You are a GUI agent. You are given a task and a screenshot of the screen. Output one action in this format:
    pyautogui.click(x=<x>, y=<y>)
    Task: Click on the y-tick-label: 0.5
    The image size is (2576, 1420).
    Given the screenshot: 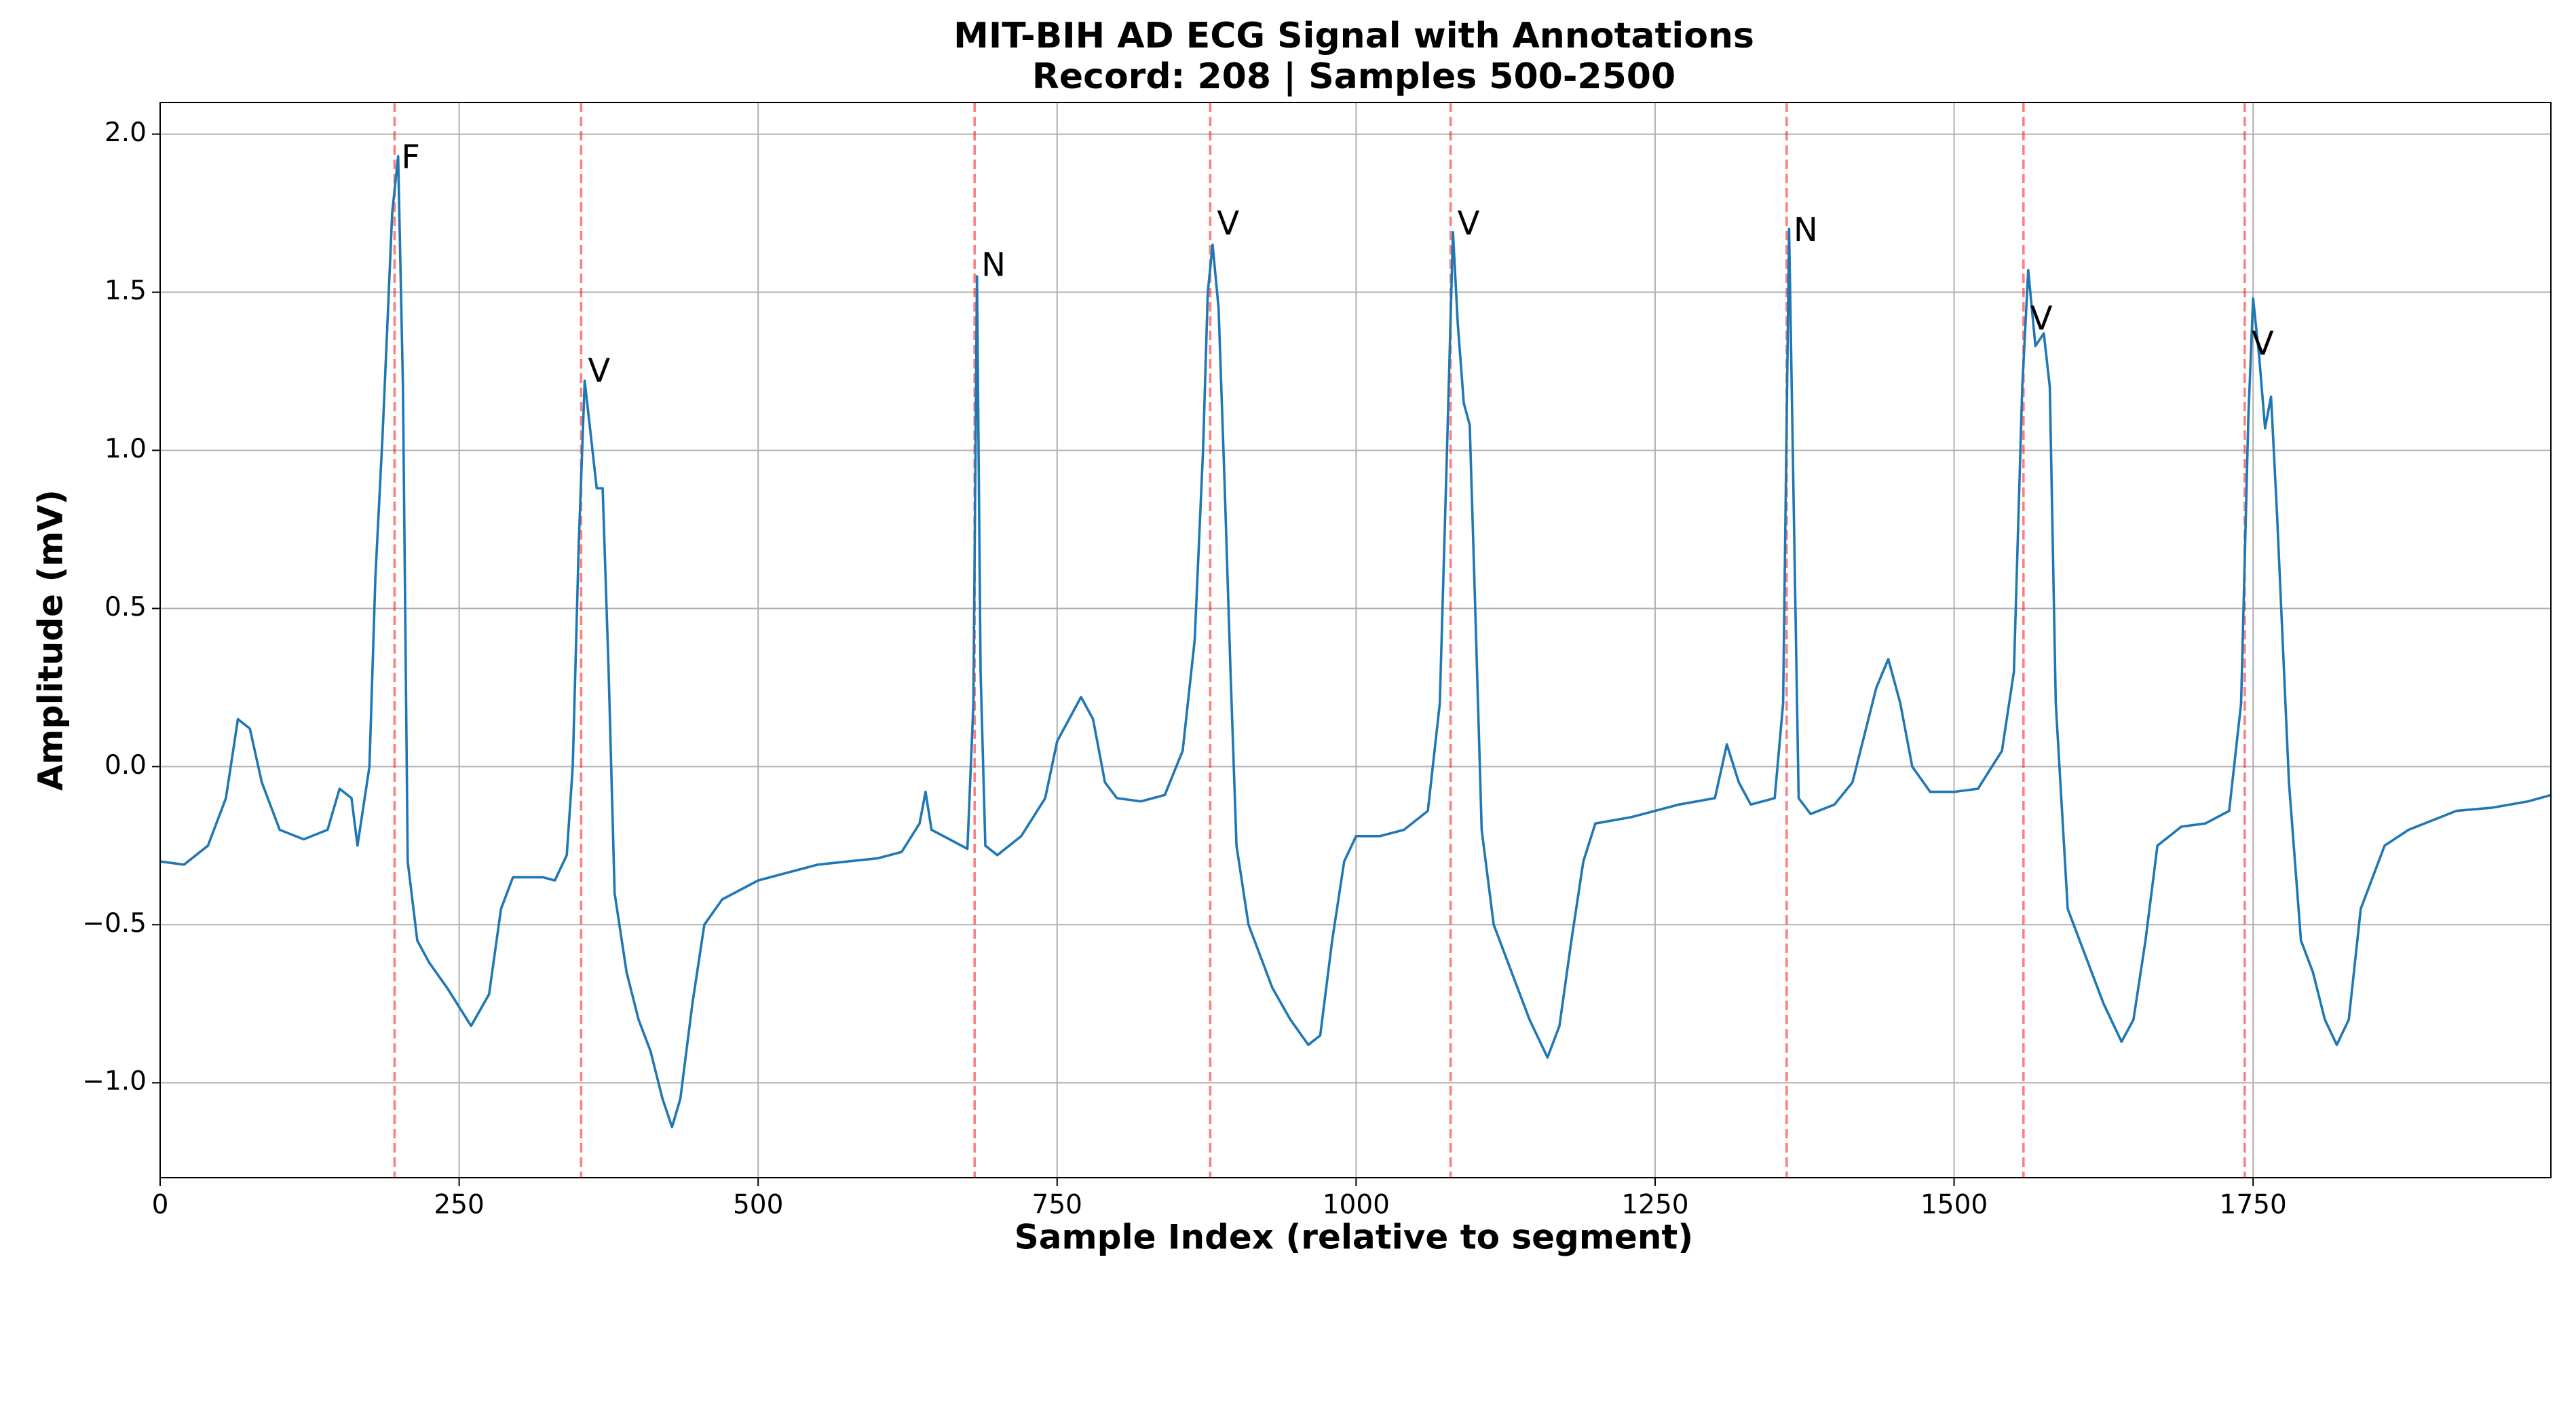 What is the action you would take?
    pyautogui.click(x=126, y=607)
    